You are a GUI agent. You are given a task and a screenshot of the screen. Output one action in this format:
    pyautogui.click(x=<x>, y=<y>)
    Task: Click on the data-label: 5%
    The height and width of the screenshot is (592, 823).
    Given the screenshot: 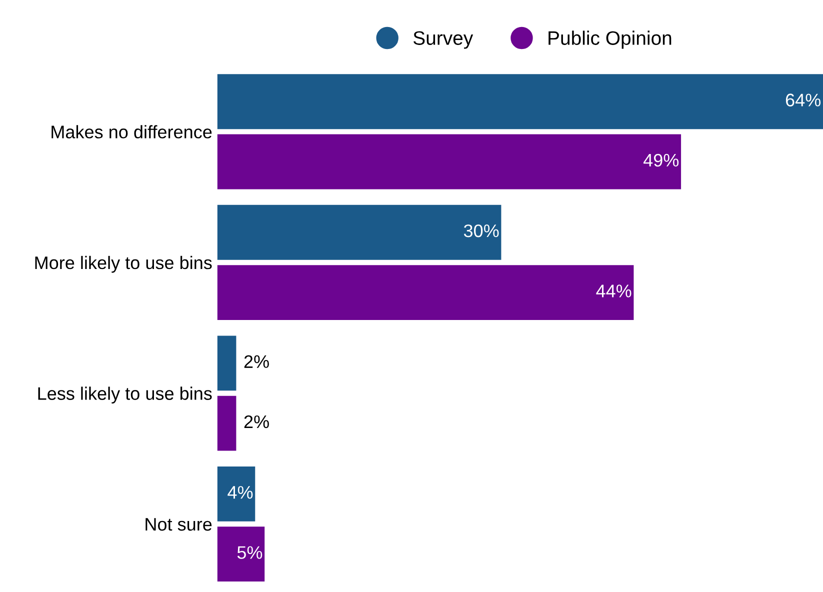 What is the action you would take?
    pyautogui.click(x=249, y=552)
    